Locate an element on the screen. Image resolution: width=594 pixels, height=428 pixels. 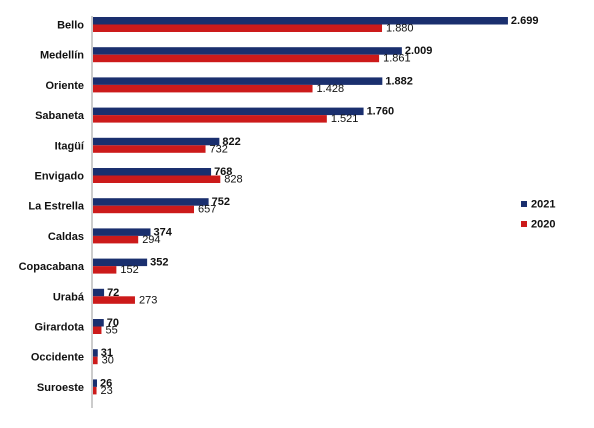
bar-2020-girardota is located at coordinates (97, 330).